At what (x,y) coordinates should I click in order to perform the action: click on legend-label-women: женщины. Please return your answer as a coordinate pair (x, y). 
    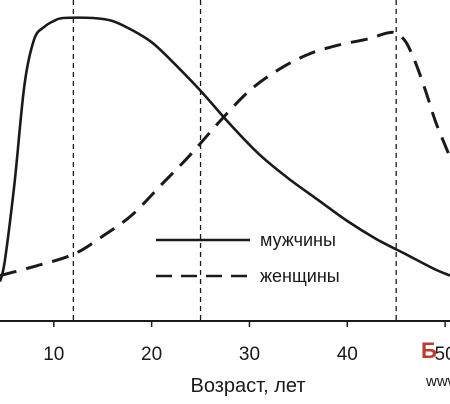
    Looking at the image, I should click on (300, 276).